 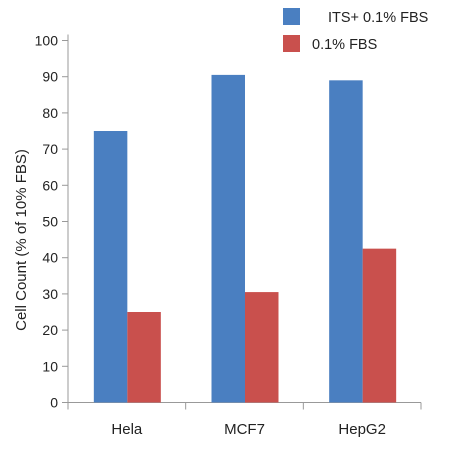 What do you see at coordinates (50, 330) in the screenshot?
I see `y-tick-label: 20` at bounding box center [50, 330].